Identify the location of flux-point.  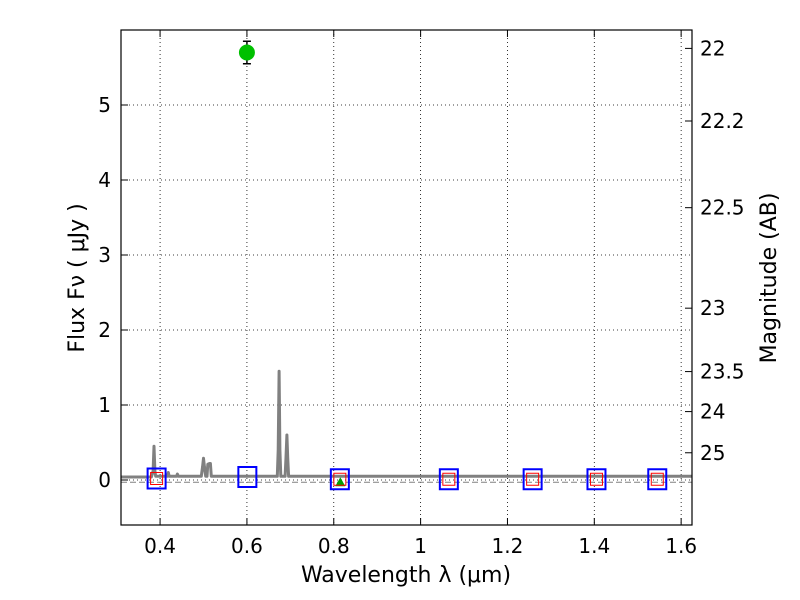
(246, 52).